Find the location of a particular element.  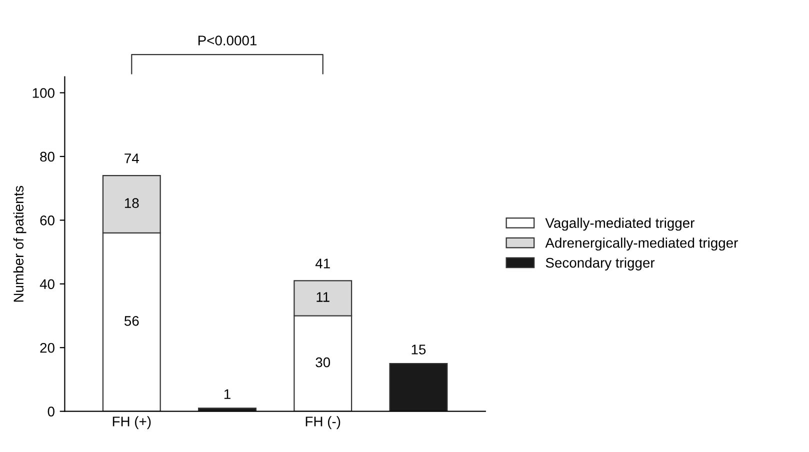

y-tick-label: 0 is located at coordinates (51, 411).